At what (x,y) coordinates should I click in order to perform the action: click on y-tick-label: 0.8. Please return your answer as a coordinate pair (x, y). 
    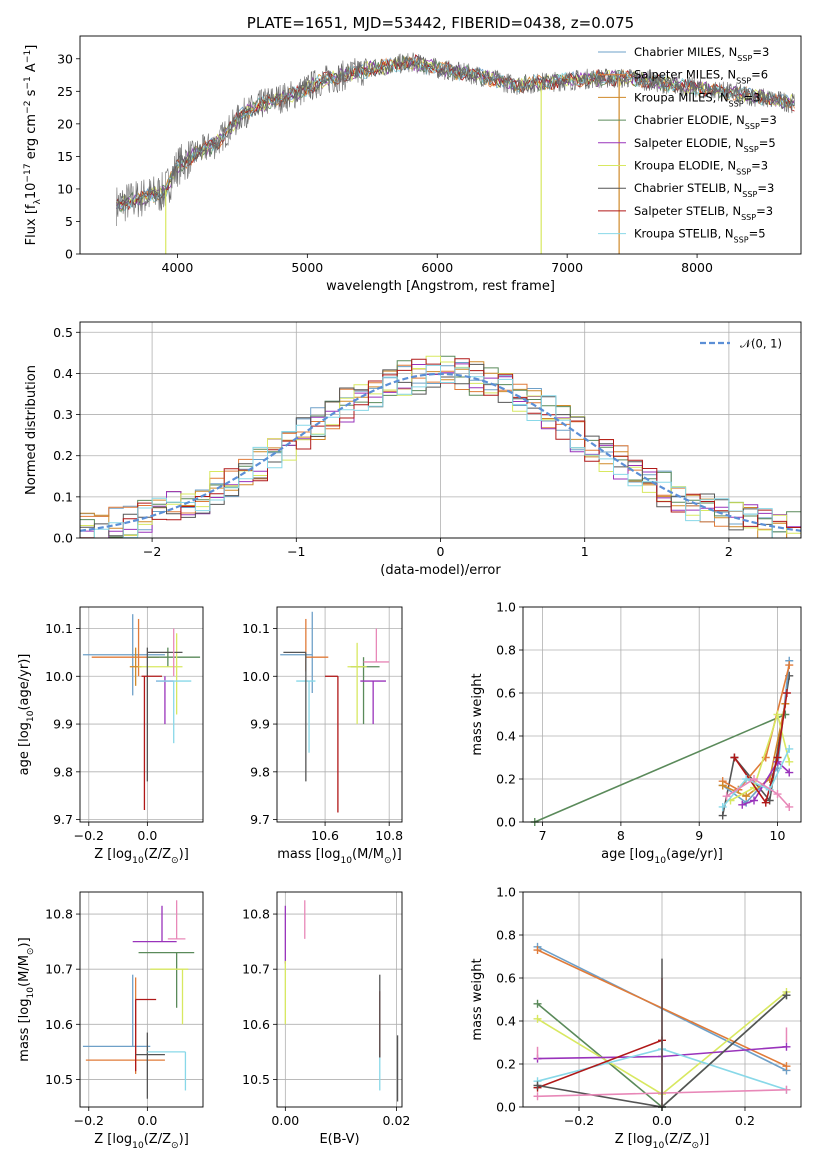
    Looking at the image, I should click on (506, 650).